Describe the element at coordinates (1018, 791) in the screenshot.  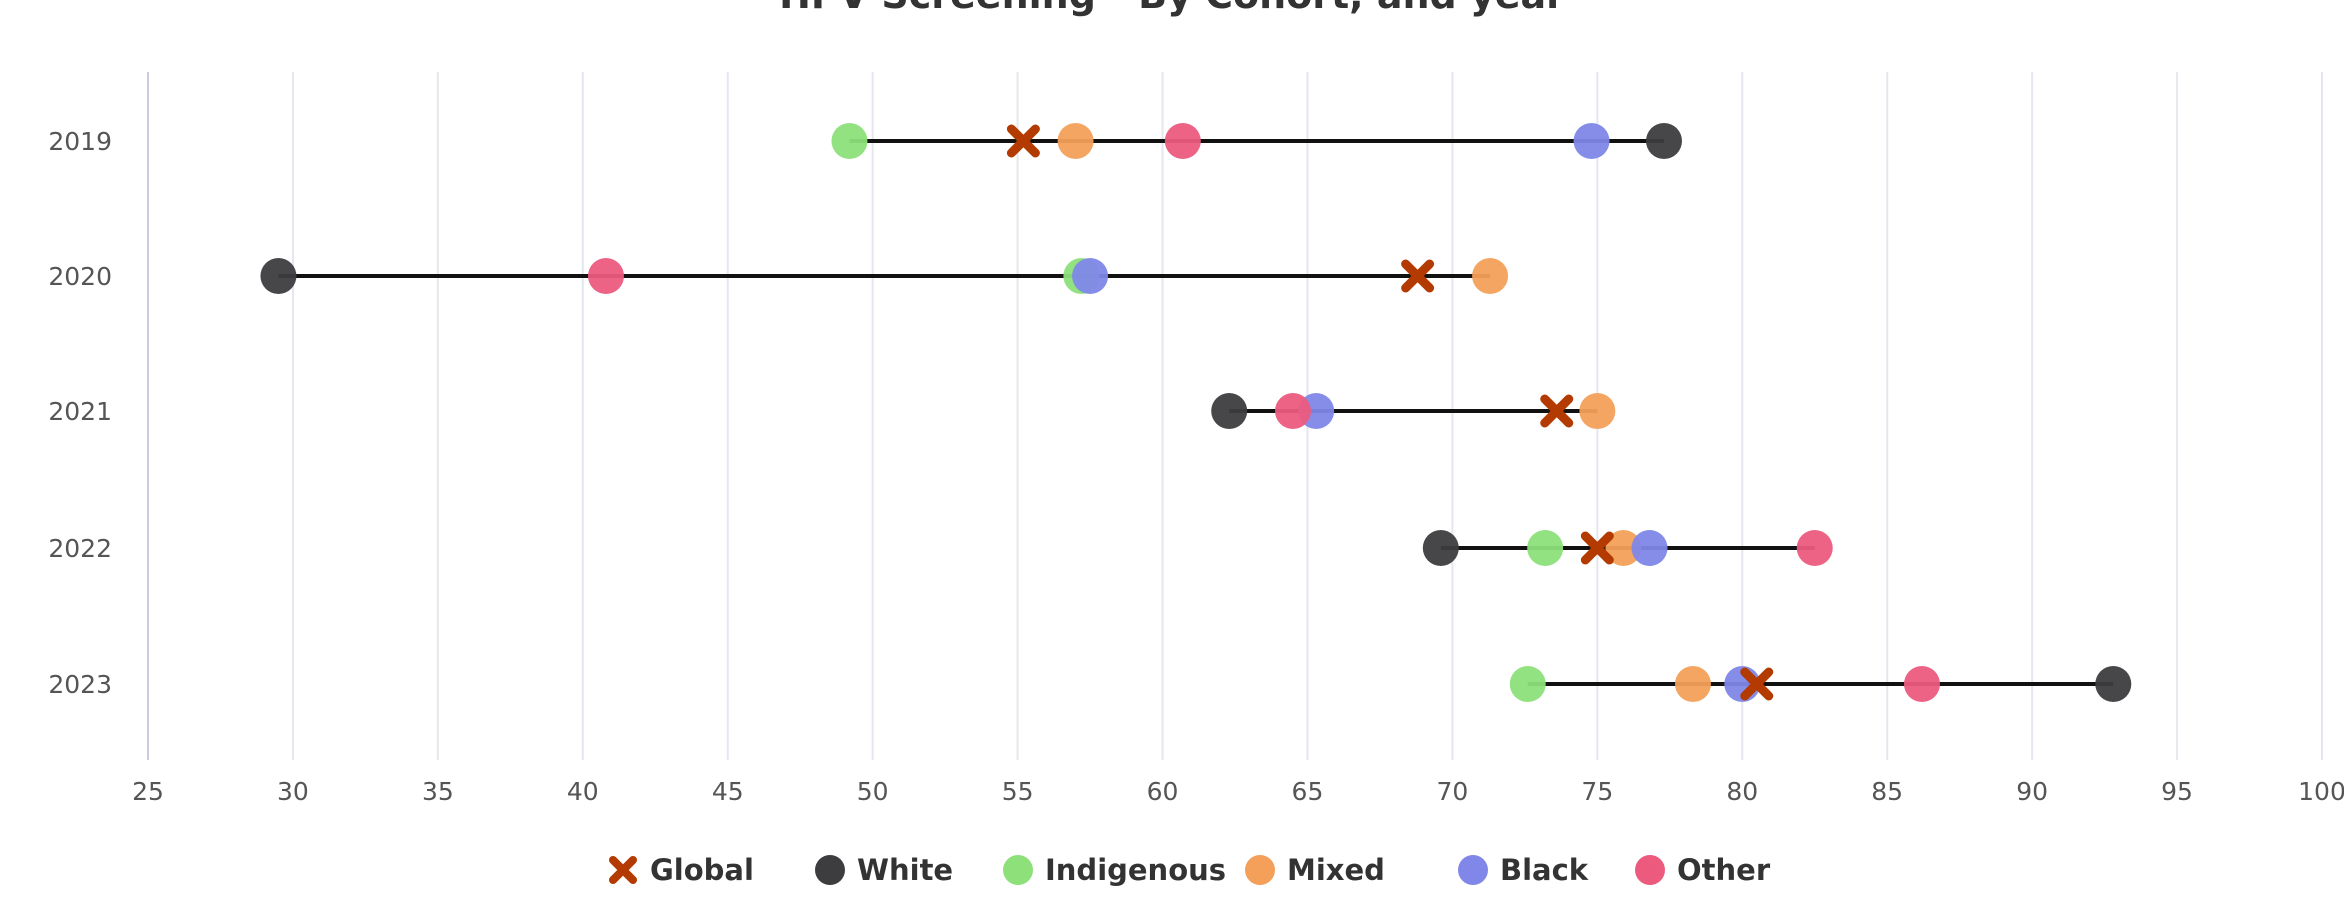
I see `x-tick-label: 55` at that location.